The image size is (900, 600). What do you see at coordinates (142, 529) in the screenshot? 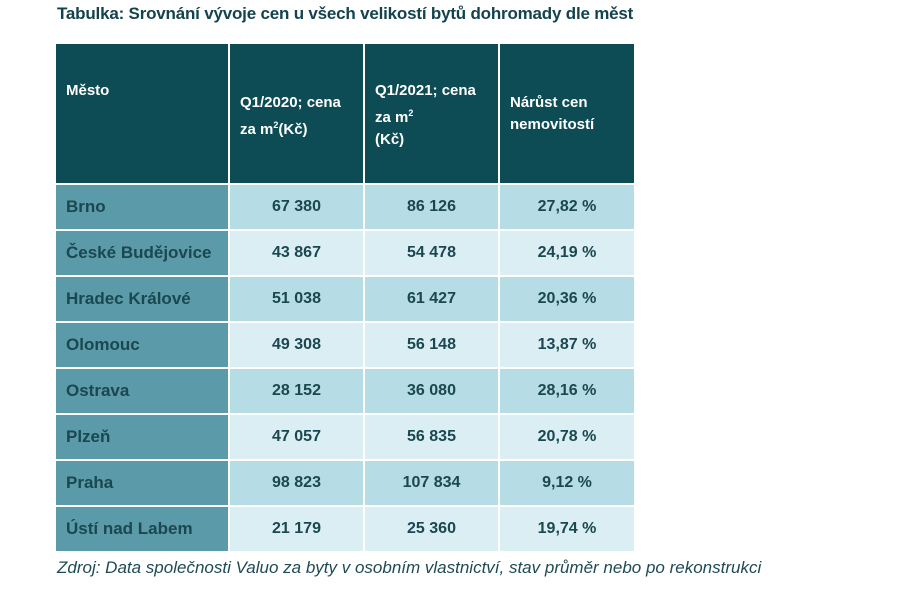
I see `city-cell: Ústí nad Labem` at bounding box center [142, 529].